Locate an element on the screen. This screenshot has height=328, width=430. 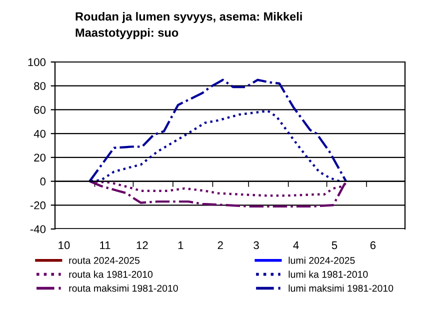
legend-label: lumi 2024-2025 is located at coordinates (321, 260).